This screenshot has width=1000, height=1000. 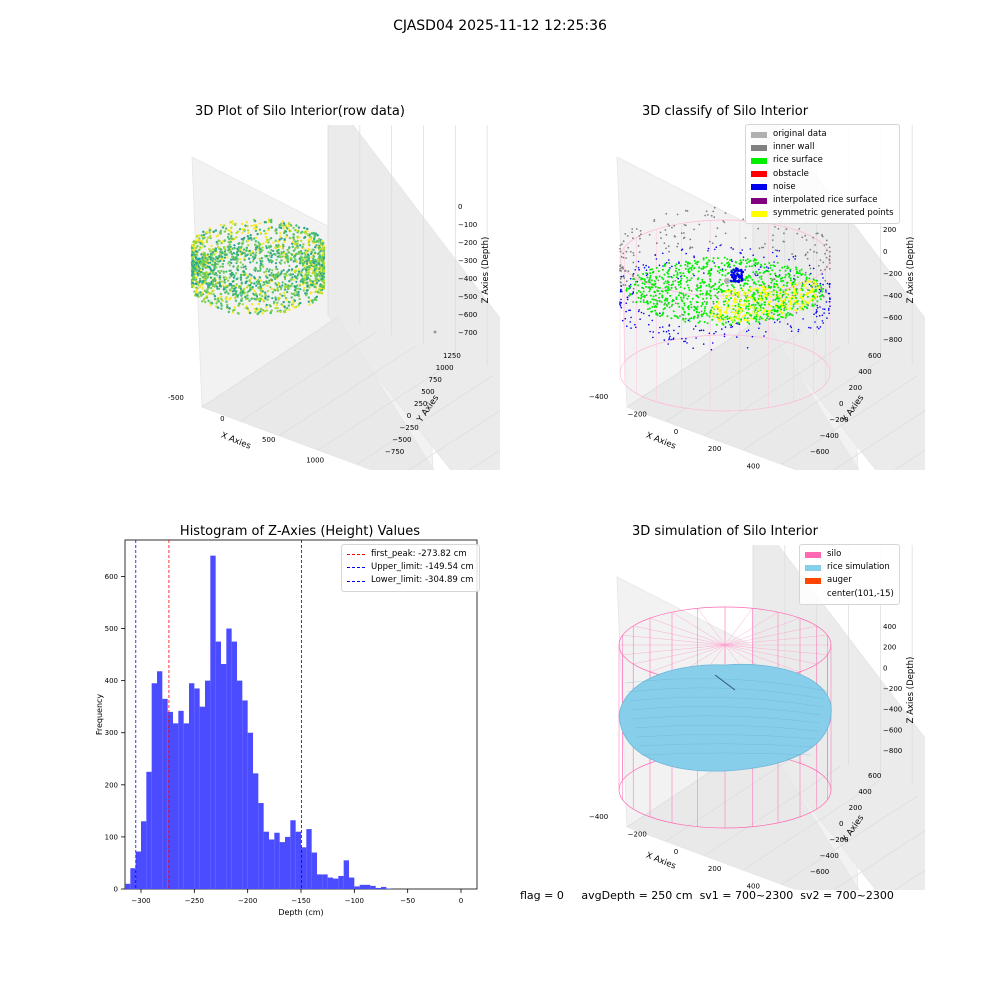 What do you see at coordinates (849, 594) in the screenshot?
I see `legend-entry: center(101,-15)` at bounding box center [849, 594].